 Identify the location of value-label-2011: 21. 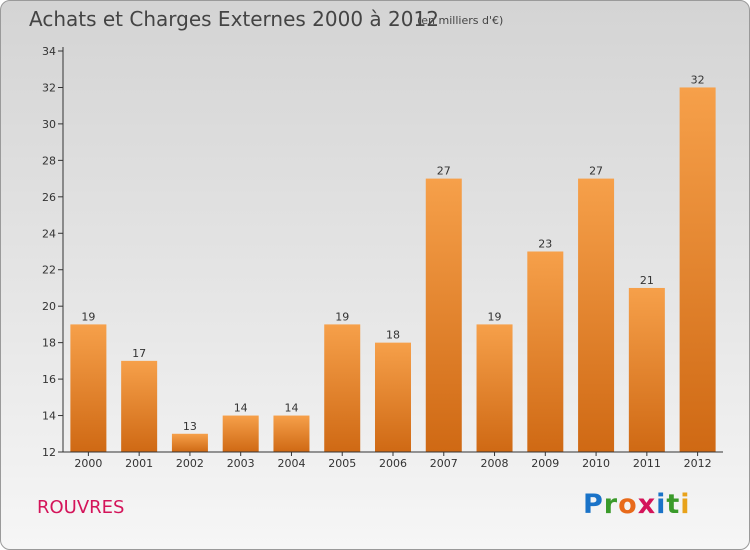
(647, 280).